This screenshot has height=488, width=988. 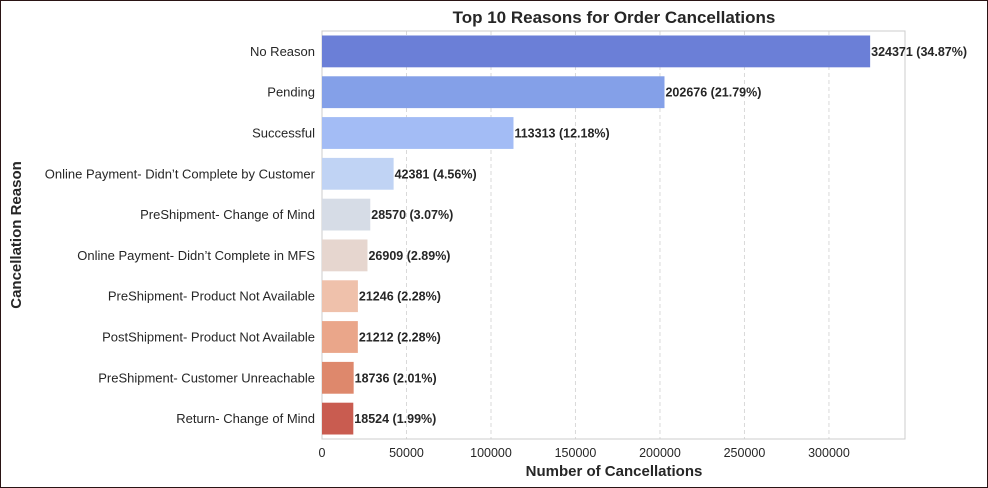 I want to click on y-axis-label: Cancellation Reason, so click(x=16, y=235).